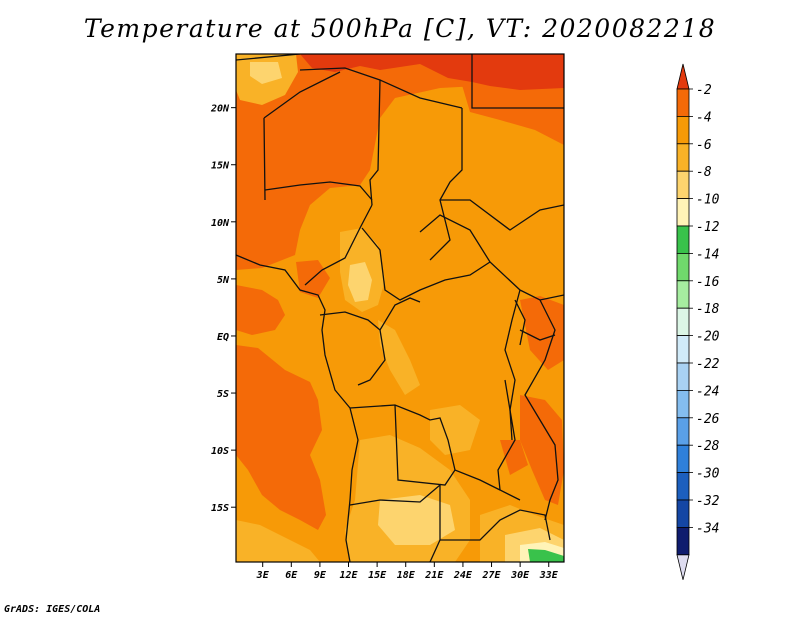 The height and width of the screenshot is (618, 800). What do you see at coordinates (416, 520) in the screenshot?
I see `band-minus-10-kalahari` at bounding box center [416, 520].